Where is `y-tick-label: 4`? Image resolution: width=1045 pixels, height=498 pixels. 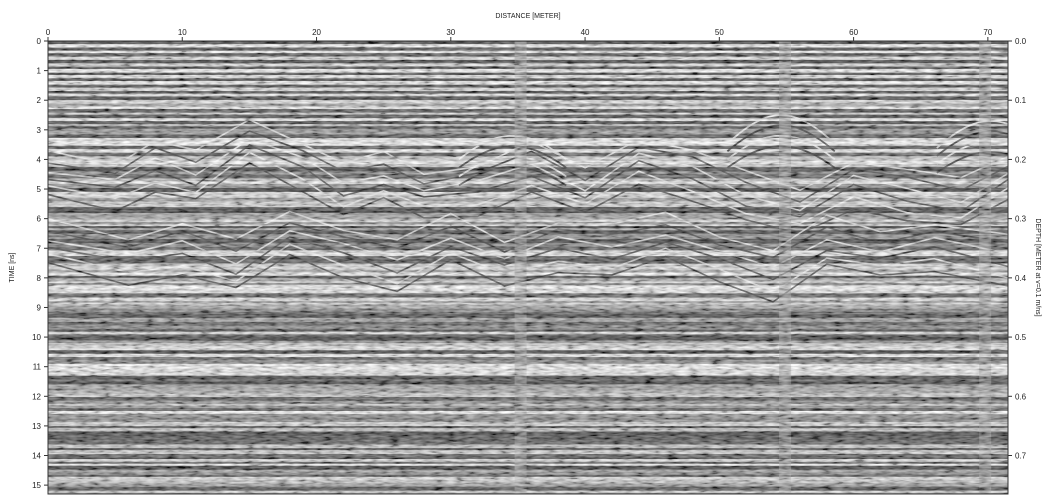 y-tick-label: 4 is located at coordinates (39, 159).